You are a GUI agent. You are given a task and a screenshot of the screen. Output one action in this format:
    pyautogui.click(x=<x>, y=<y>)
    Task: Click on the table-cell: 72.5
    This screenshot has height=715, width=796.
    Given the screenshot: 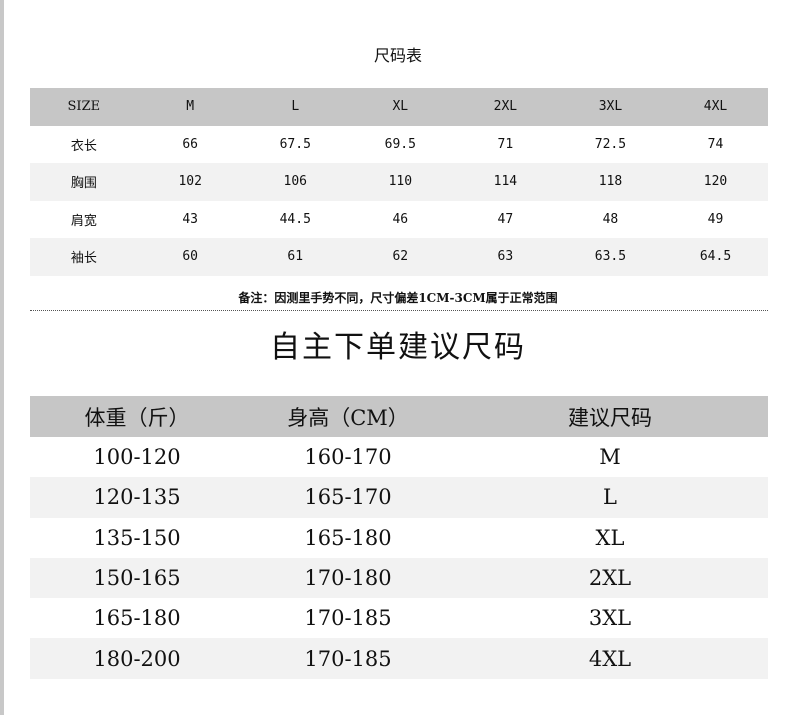 What is the action you would take?
    pyautogui.click(x=610, y=144)
    